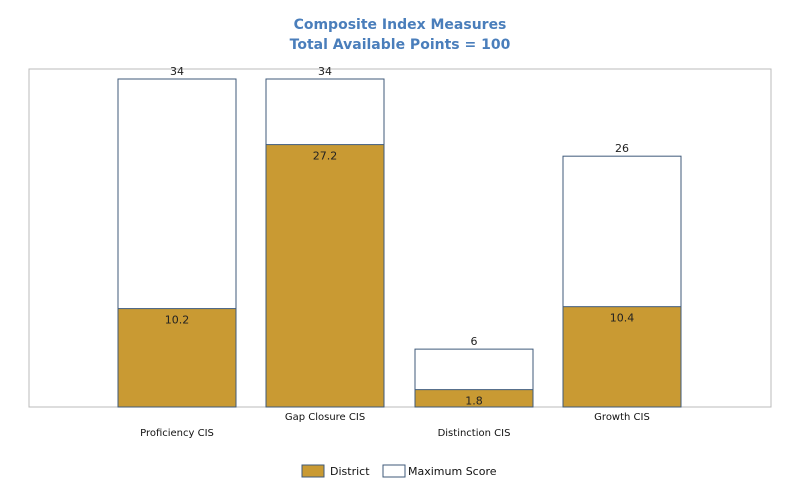 Image resolution: width=800 pixels, height=500 pixels. Describe the element at coordinates (400, 45) in the screenshot. I see `chart-subtitle: Total Available Points = 100` at that location.